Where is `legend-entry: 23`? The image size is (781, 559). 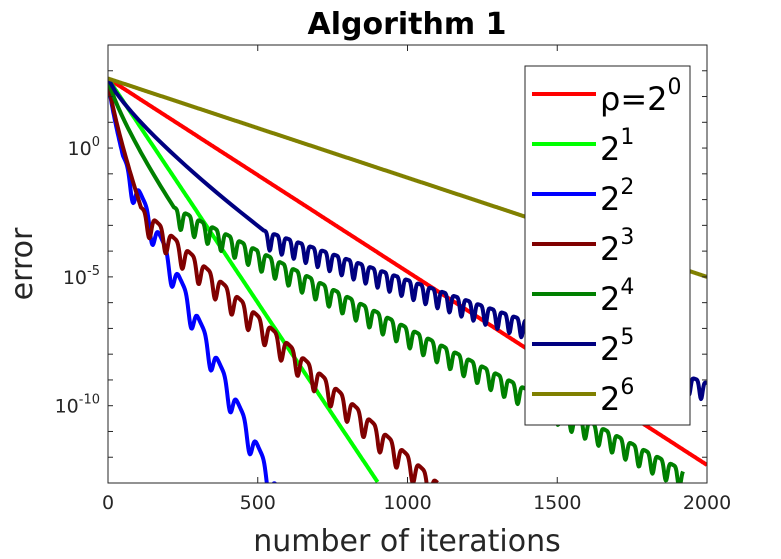 legend-entry: 23 is located at coordinates (617, 246).